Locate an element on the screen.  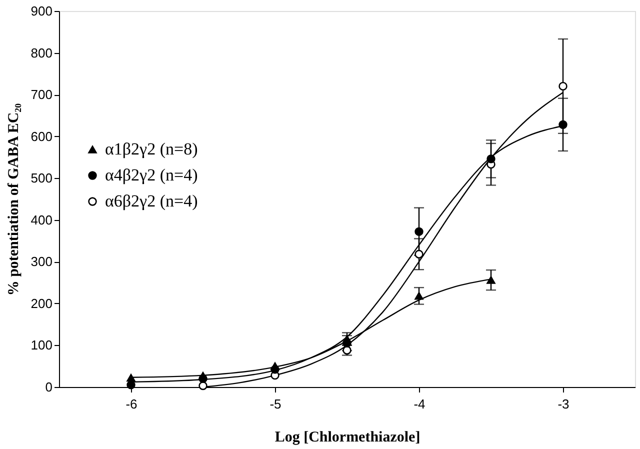
y-tick-label: 600 is located at coordinates (41, 136).